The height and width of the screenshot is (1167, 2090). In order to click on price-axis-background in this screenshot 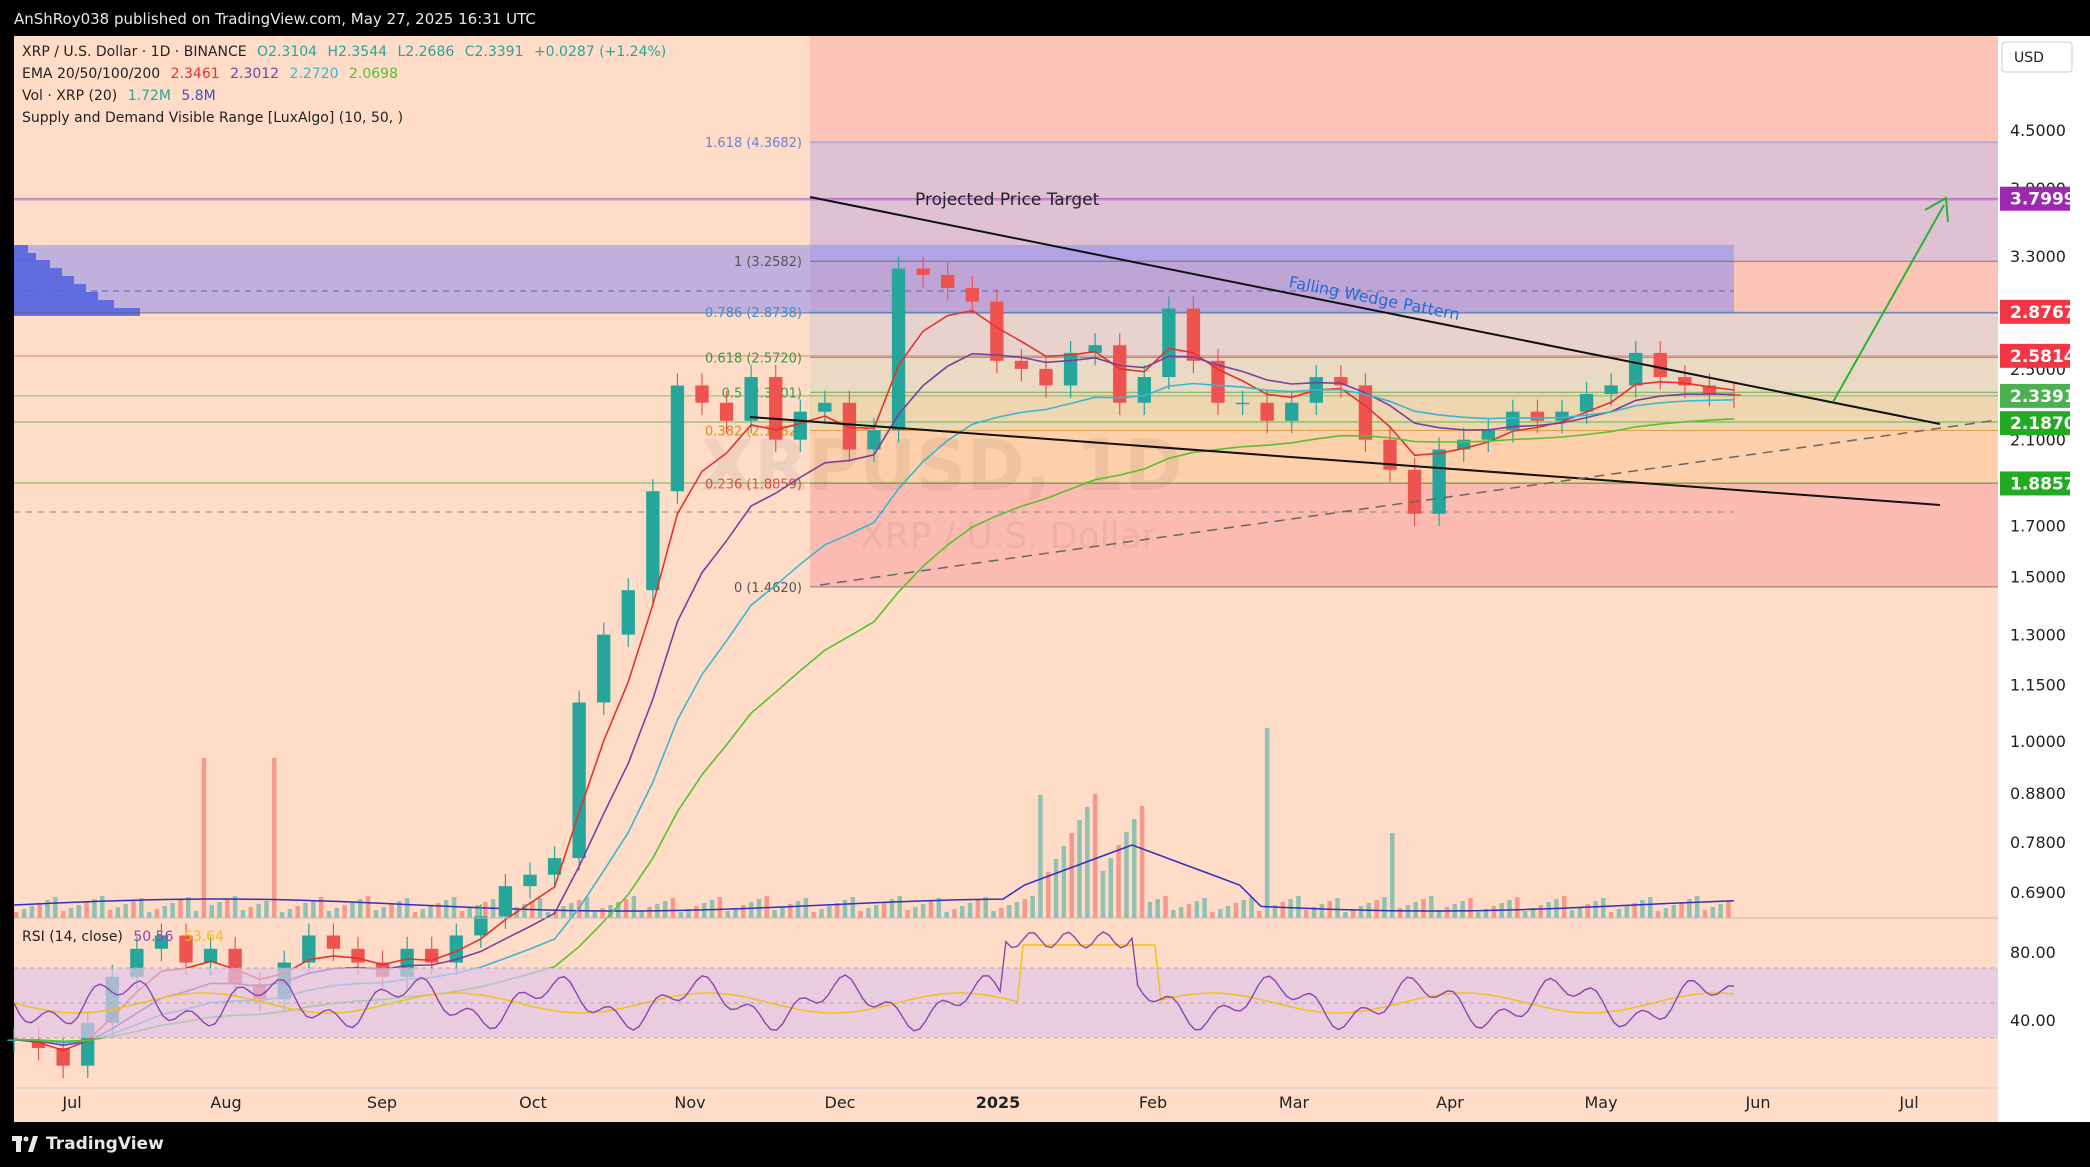, I will do `click(2044, 579)`.